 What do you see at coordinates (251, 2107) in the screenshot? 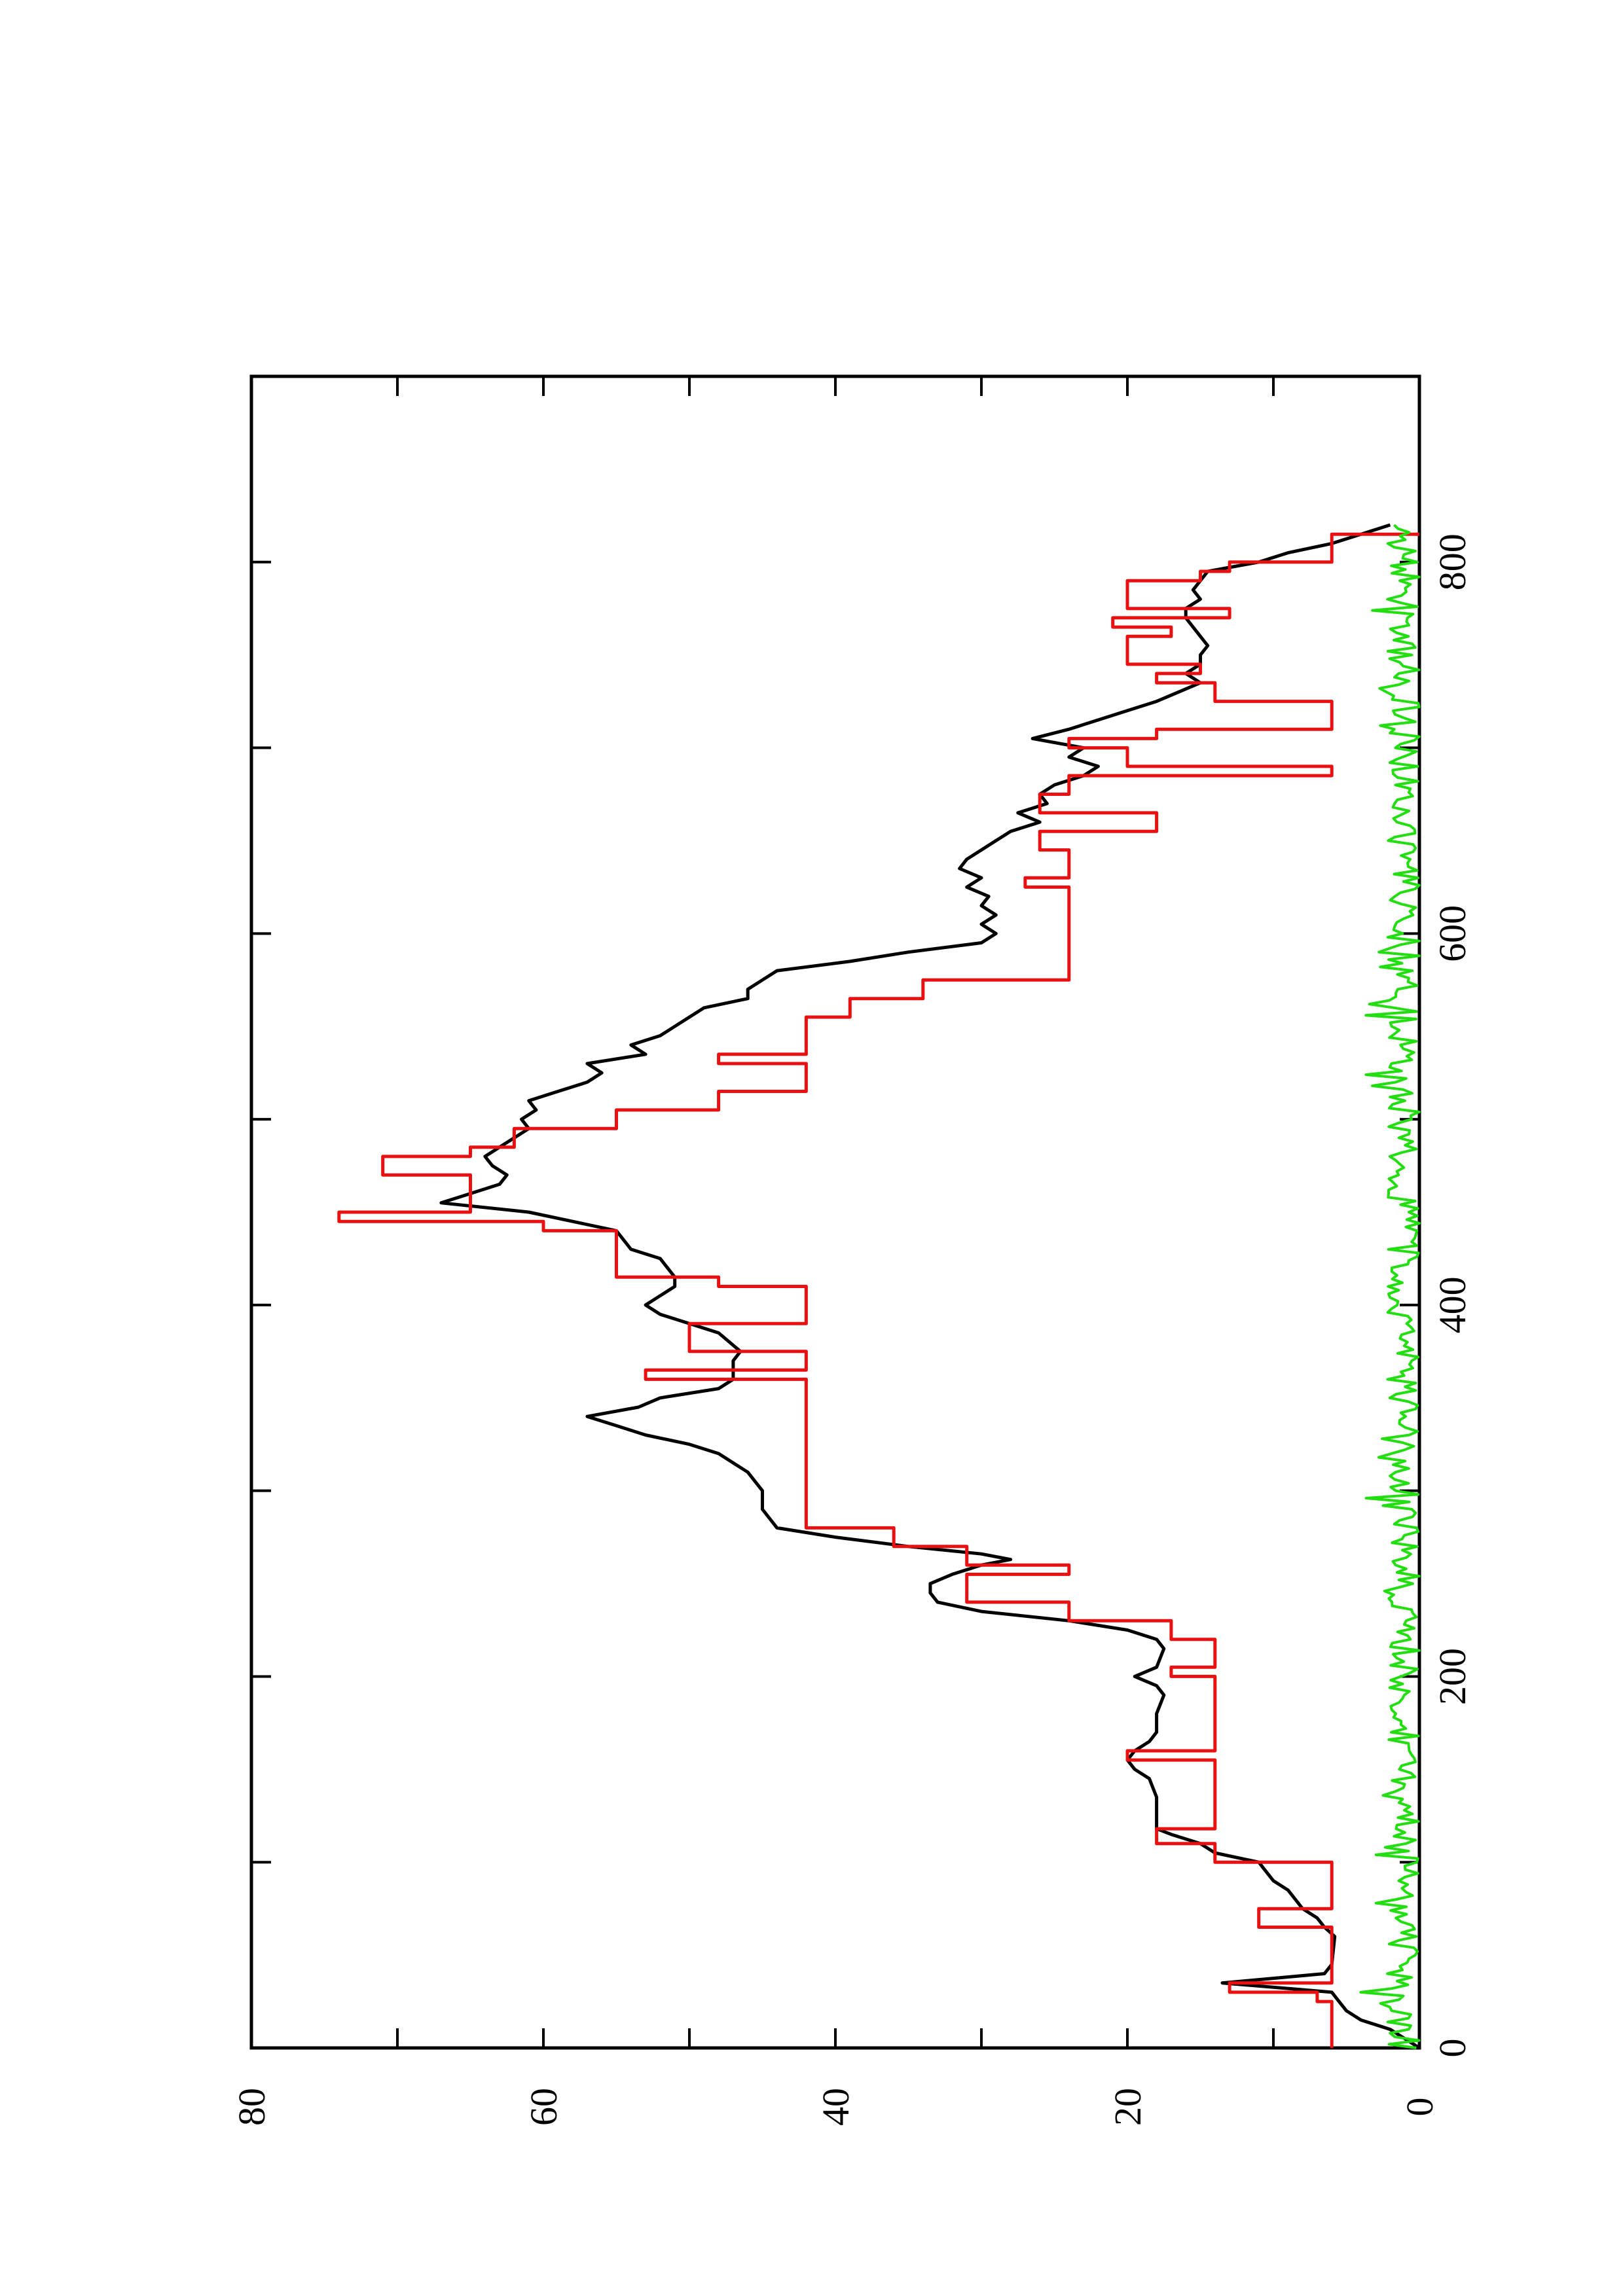
I see `y-tick-label: 80` at bounding box center [251, 2107].